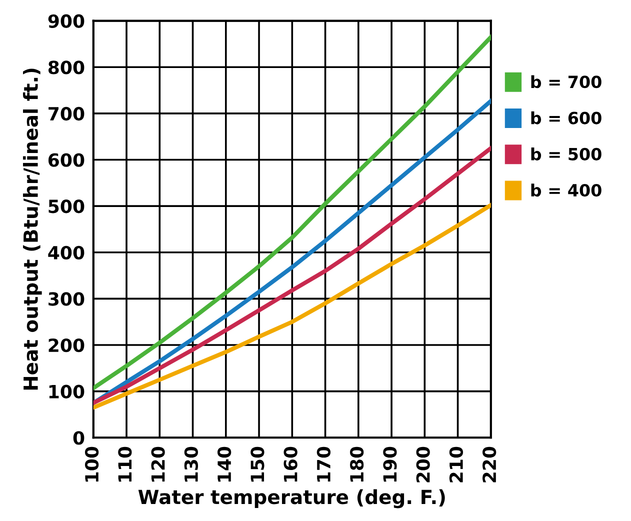 The image size is (631, 521). I want to click on x-tick-label: 150, so click(257, 464).